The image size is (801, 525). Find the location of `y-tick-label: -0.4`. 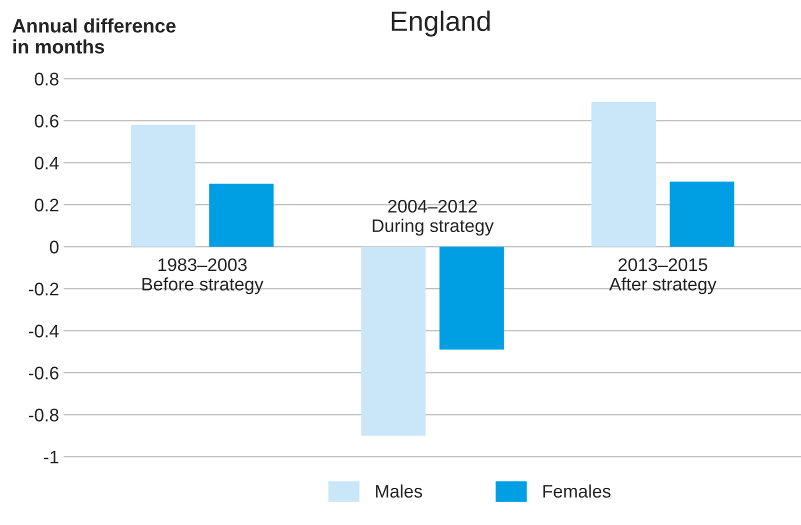

y-tick-label: -0.4 is located at coordinates (43, 331).